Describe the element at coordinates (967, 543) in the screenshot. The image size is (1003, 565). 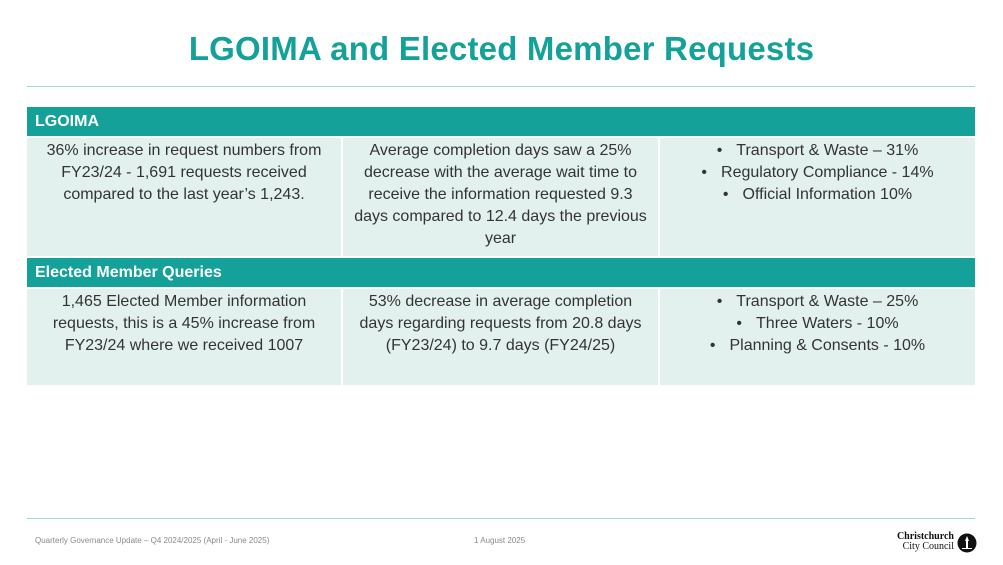
I see `cathedral-logo-icon` at that location.